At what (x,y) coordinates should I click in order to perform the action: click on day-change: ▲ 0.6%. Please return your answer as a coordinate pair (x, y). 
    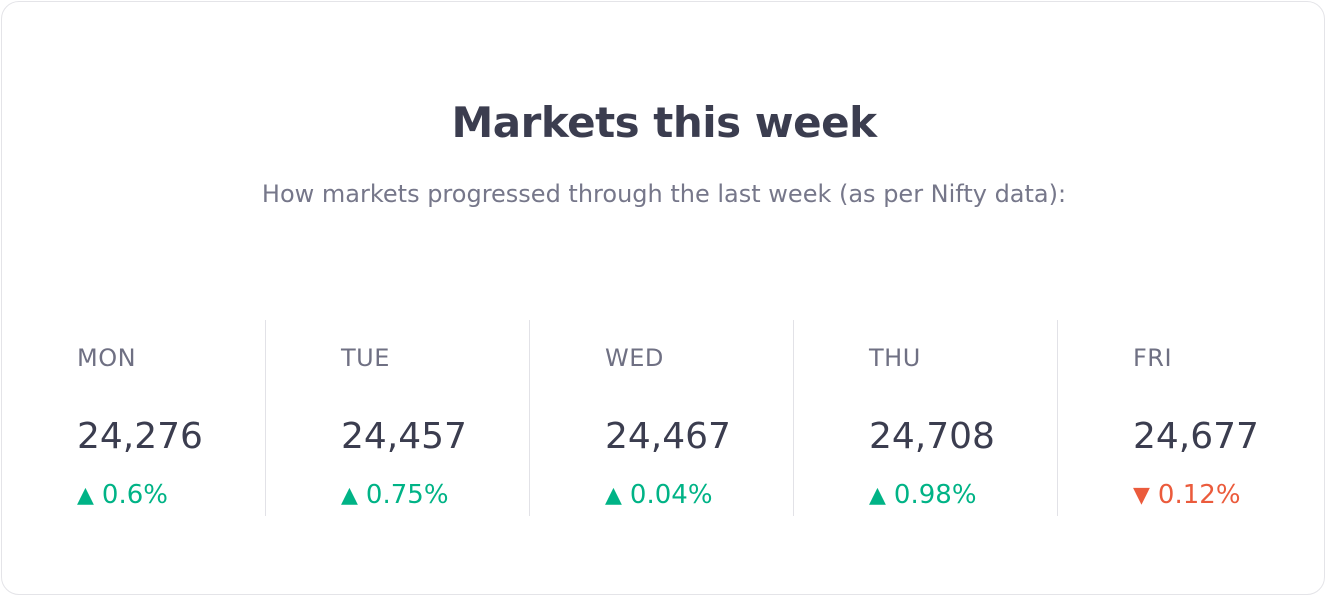
    Looking at the image, I should click on (122, 495).